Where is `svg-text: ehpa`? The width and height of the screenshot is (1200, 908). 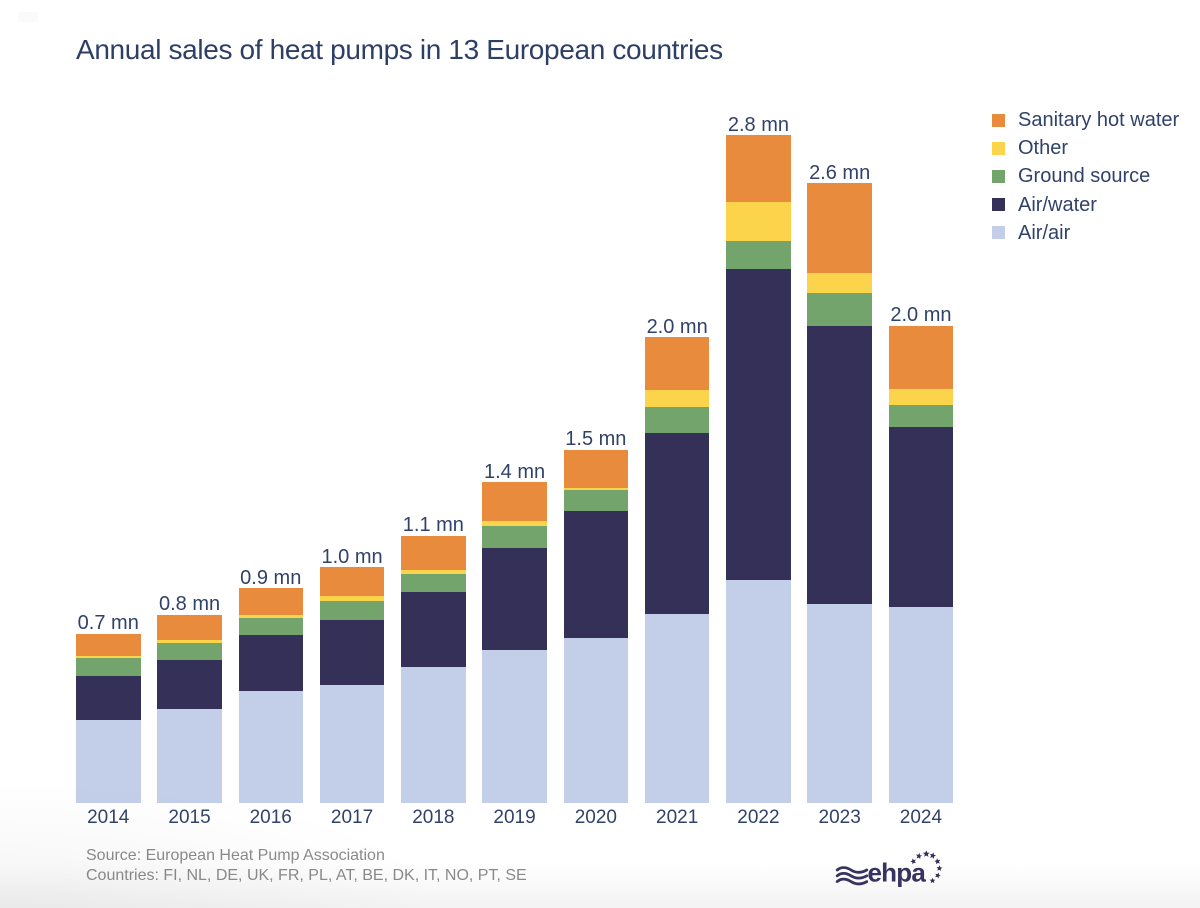
svg-text: ehpa is located at coordinates (897, 873).